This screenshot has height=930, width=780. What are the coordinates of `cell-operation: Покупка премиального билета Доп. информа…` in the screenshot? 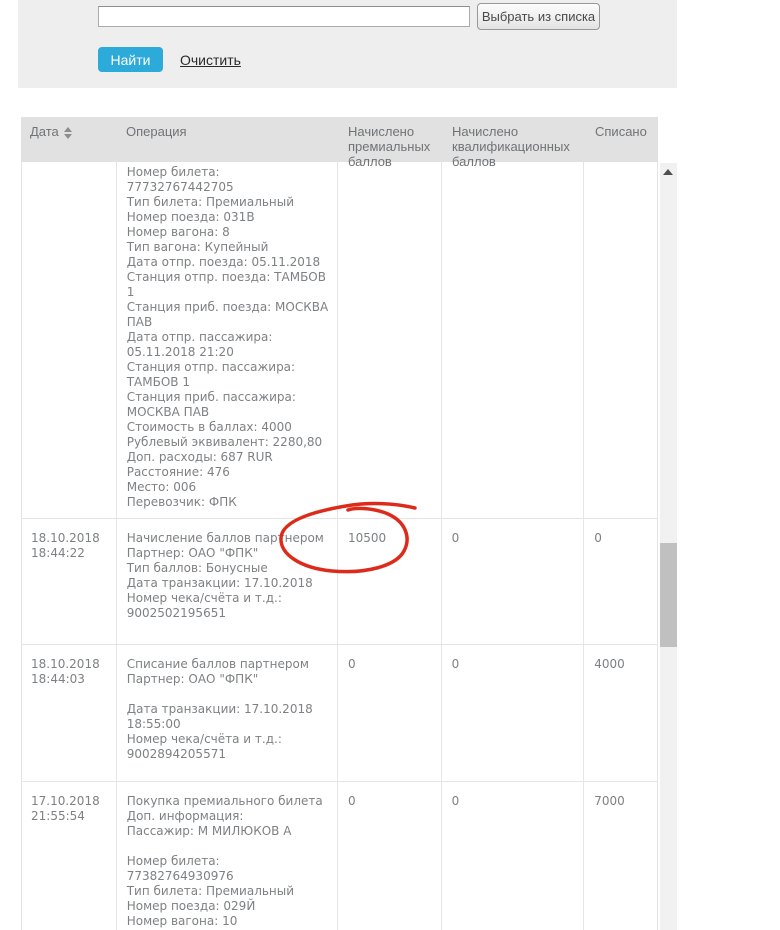 It's located at (227, 856).